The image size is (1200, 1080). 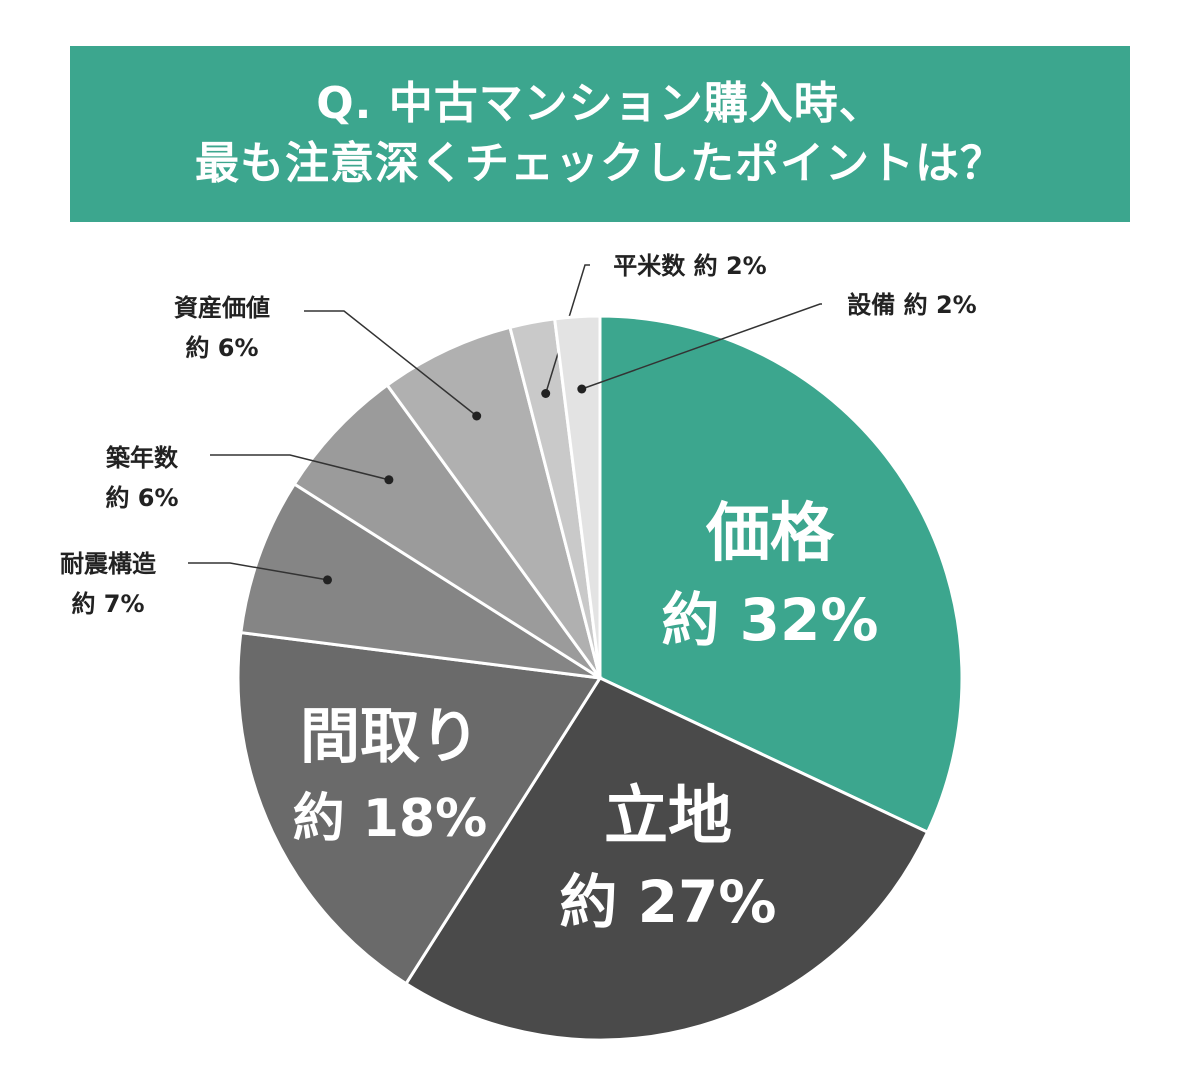 What do you see at coordinates (600, 134) in the screenshot?
I see `title-banner: Q. 中古マンション購入時、 最も注意深くチェックしたポイントは？` at bounding box center [600, 134].